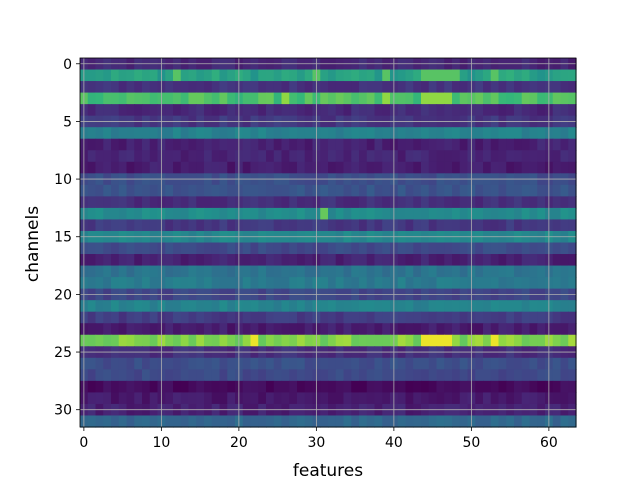  What do you see at coordinates (67, 65) in the screenshot?
I see `y-tick-label: 0` at bounding box center [67, 65].